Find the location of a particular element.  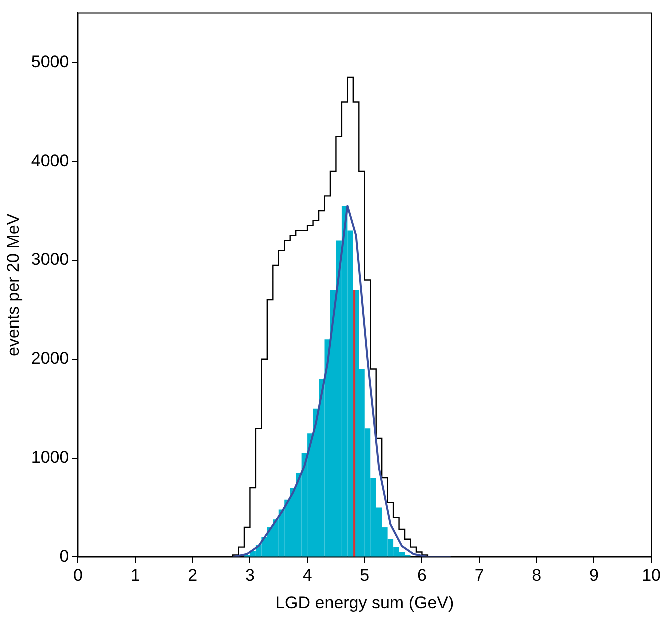

x-tick-label: 0 is located at coordinates (78, 576).